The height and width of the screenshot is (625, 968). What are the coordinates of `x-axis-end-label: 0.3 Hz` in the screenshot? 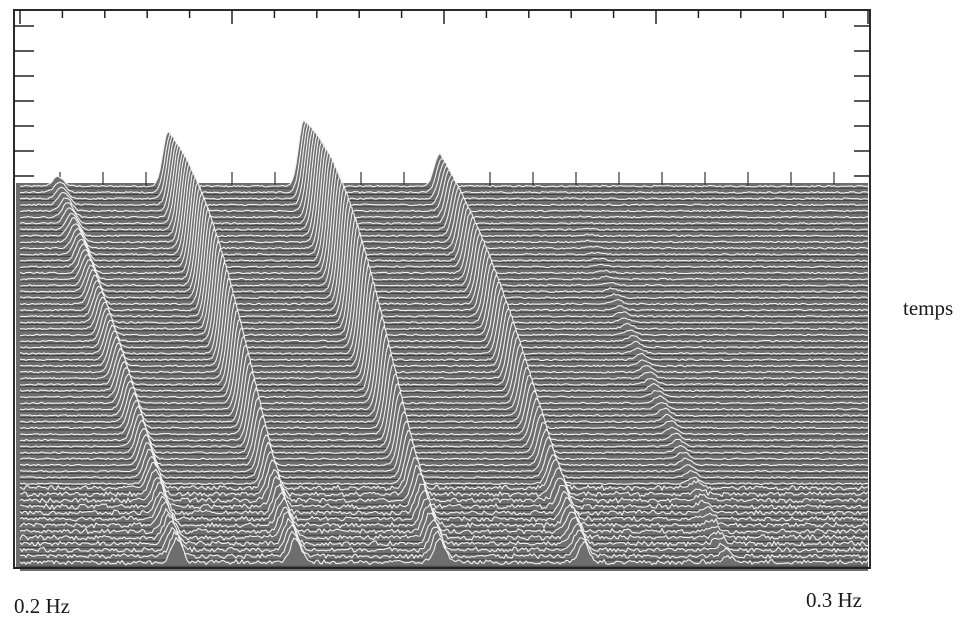 It's located at (834, 600).